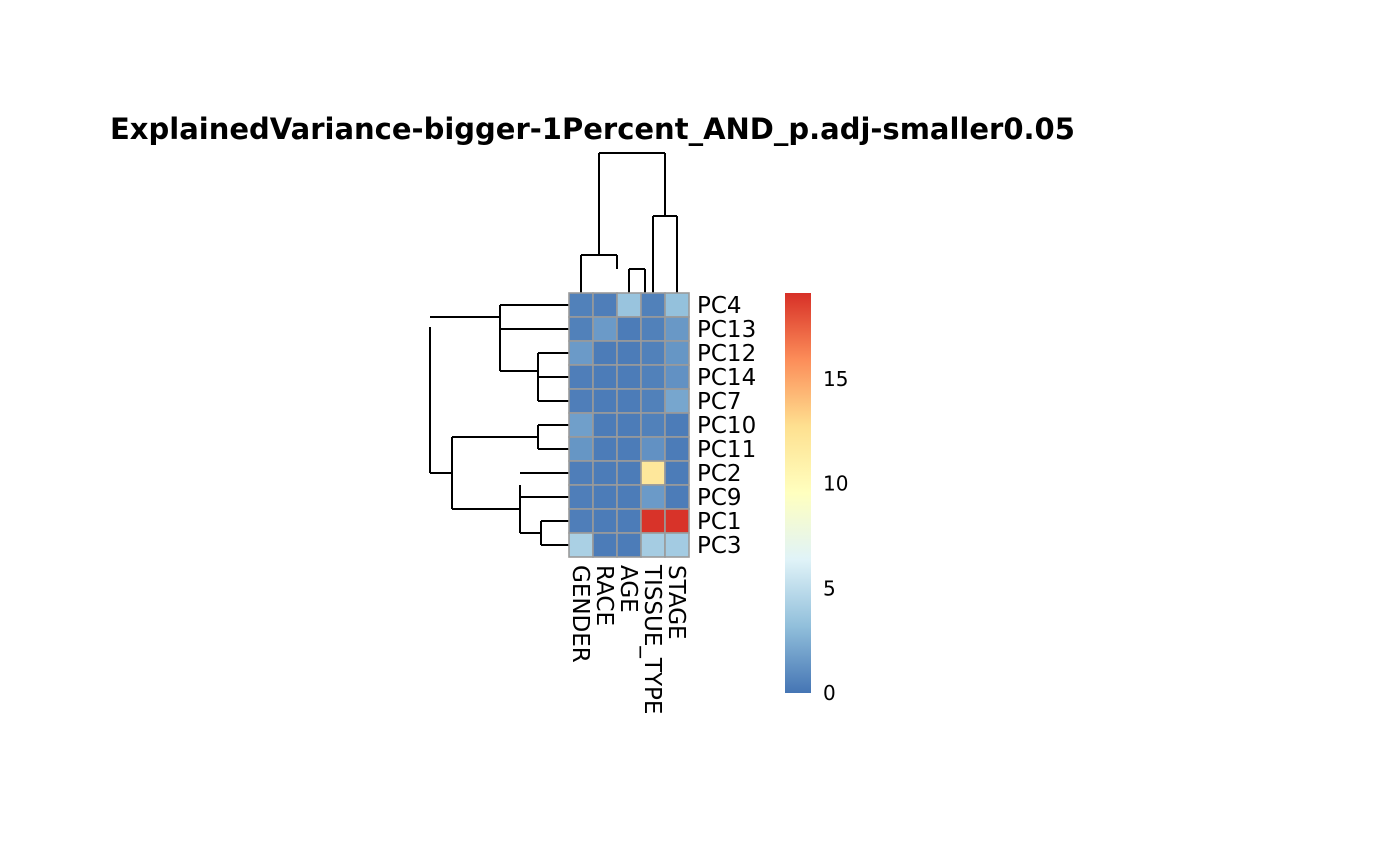 This screenshot has width=1400, height=866. I want to click on row-label: PC10, so click(726, 426).